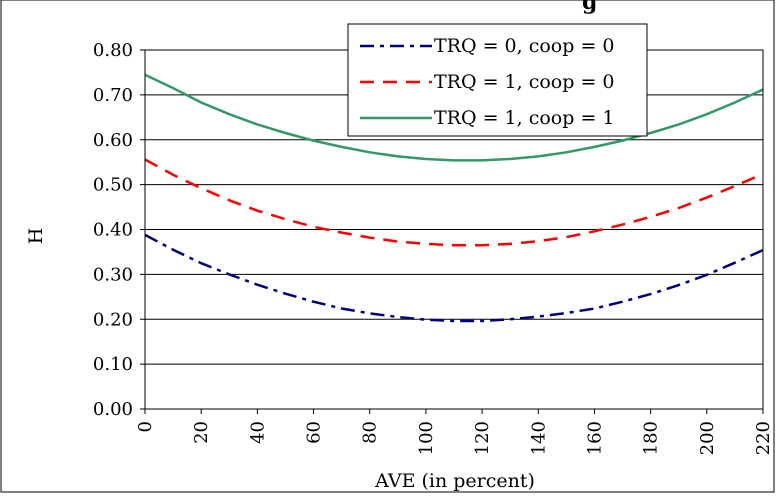 This screenshot has width=776, height=497. I want to click on y-tick-label: 0.30, so click(113, 274).